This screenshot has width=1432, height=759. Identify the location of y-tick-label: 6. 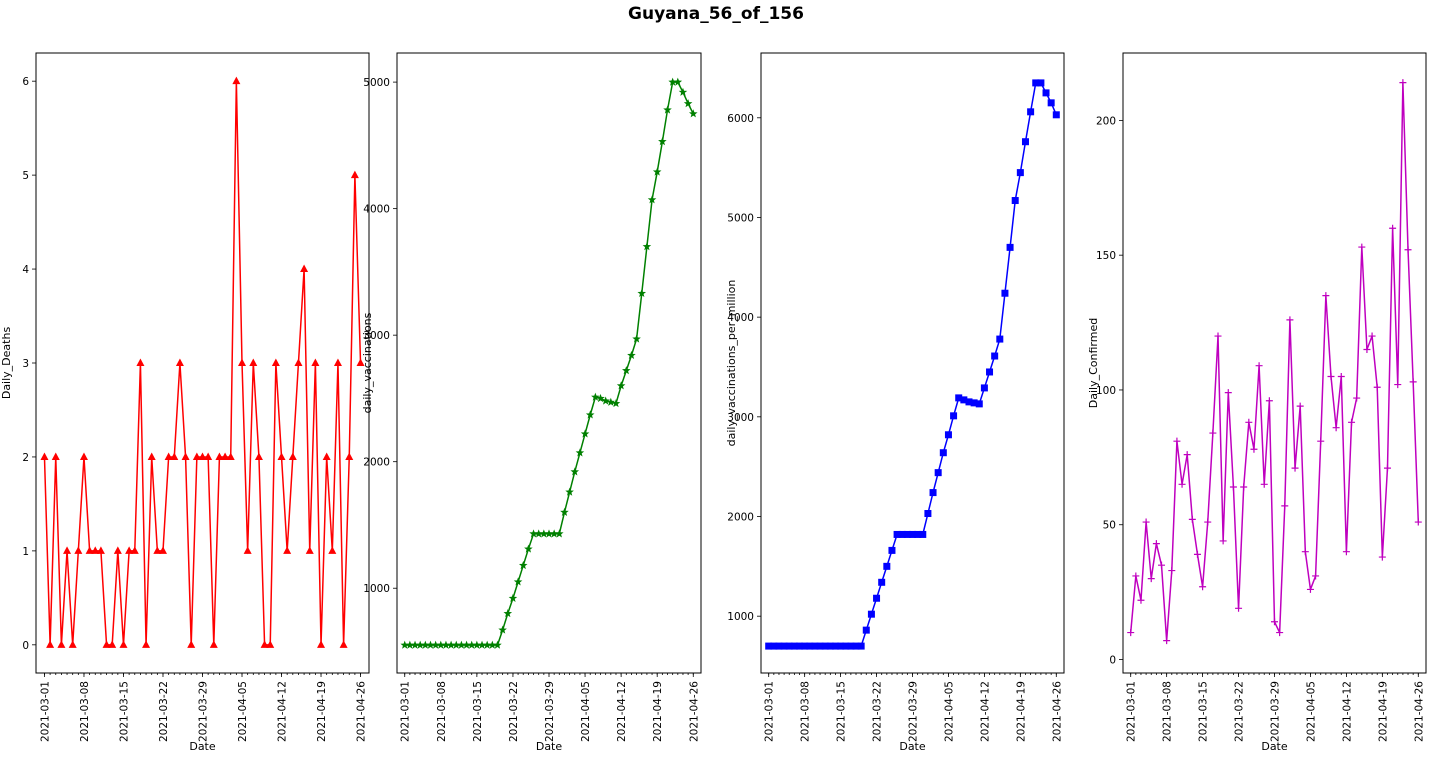
(25, 82).